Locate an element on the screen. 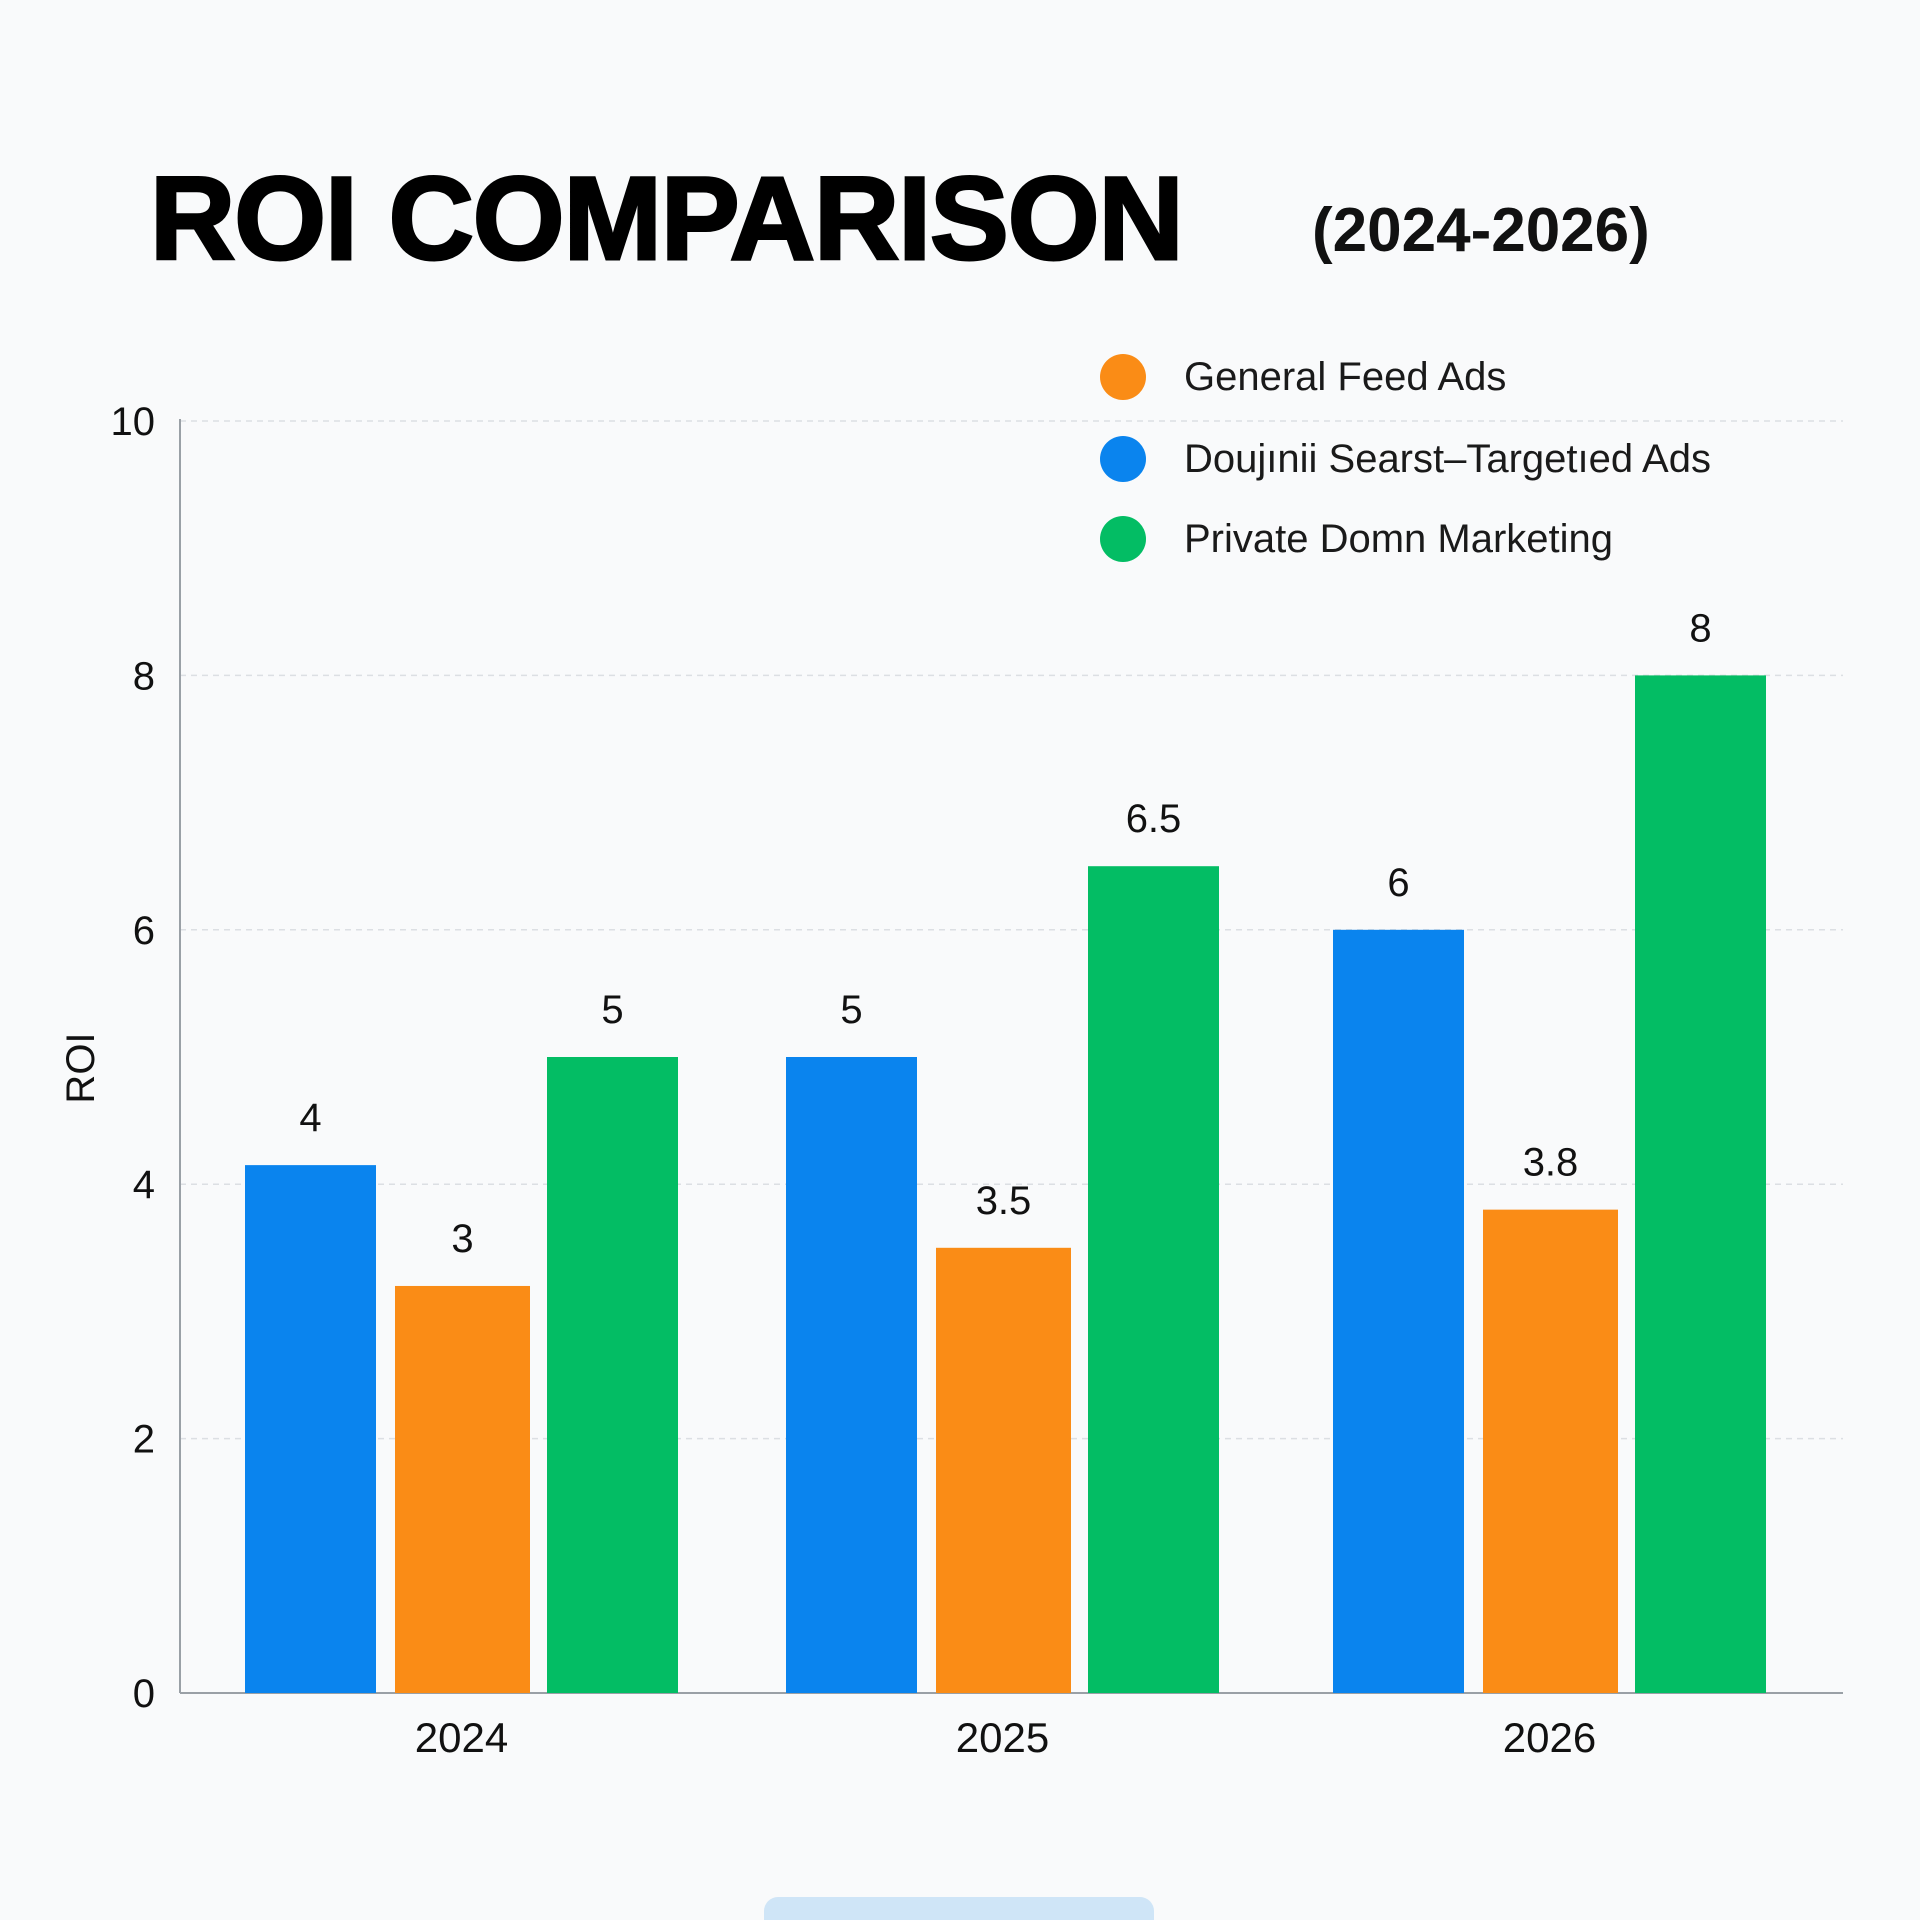 The width and height of the screenshot is (1920, 1920). y-tick-label-8: 8 is located at coordinates (144, 676).